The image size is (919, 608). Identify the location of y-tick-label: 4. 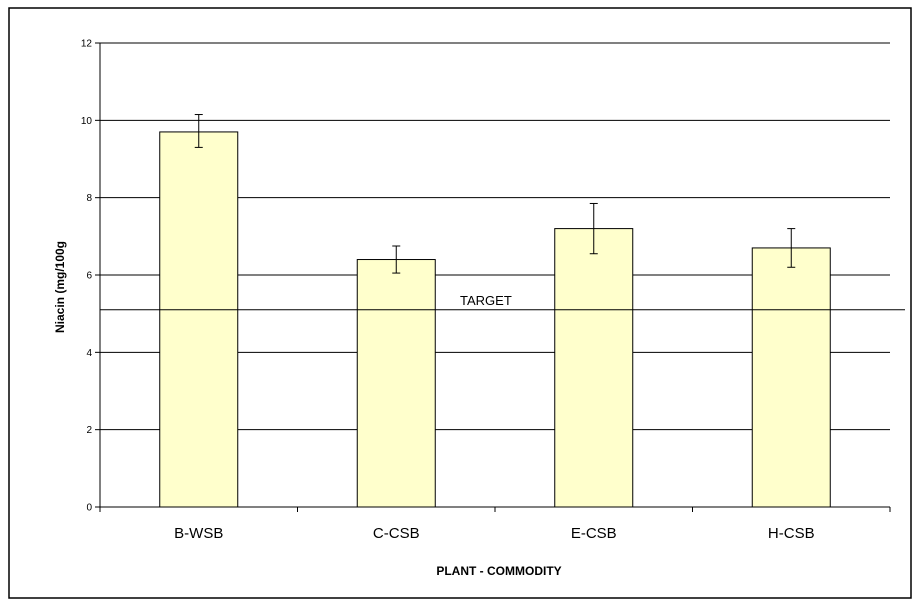
(89, 353).